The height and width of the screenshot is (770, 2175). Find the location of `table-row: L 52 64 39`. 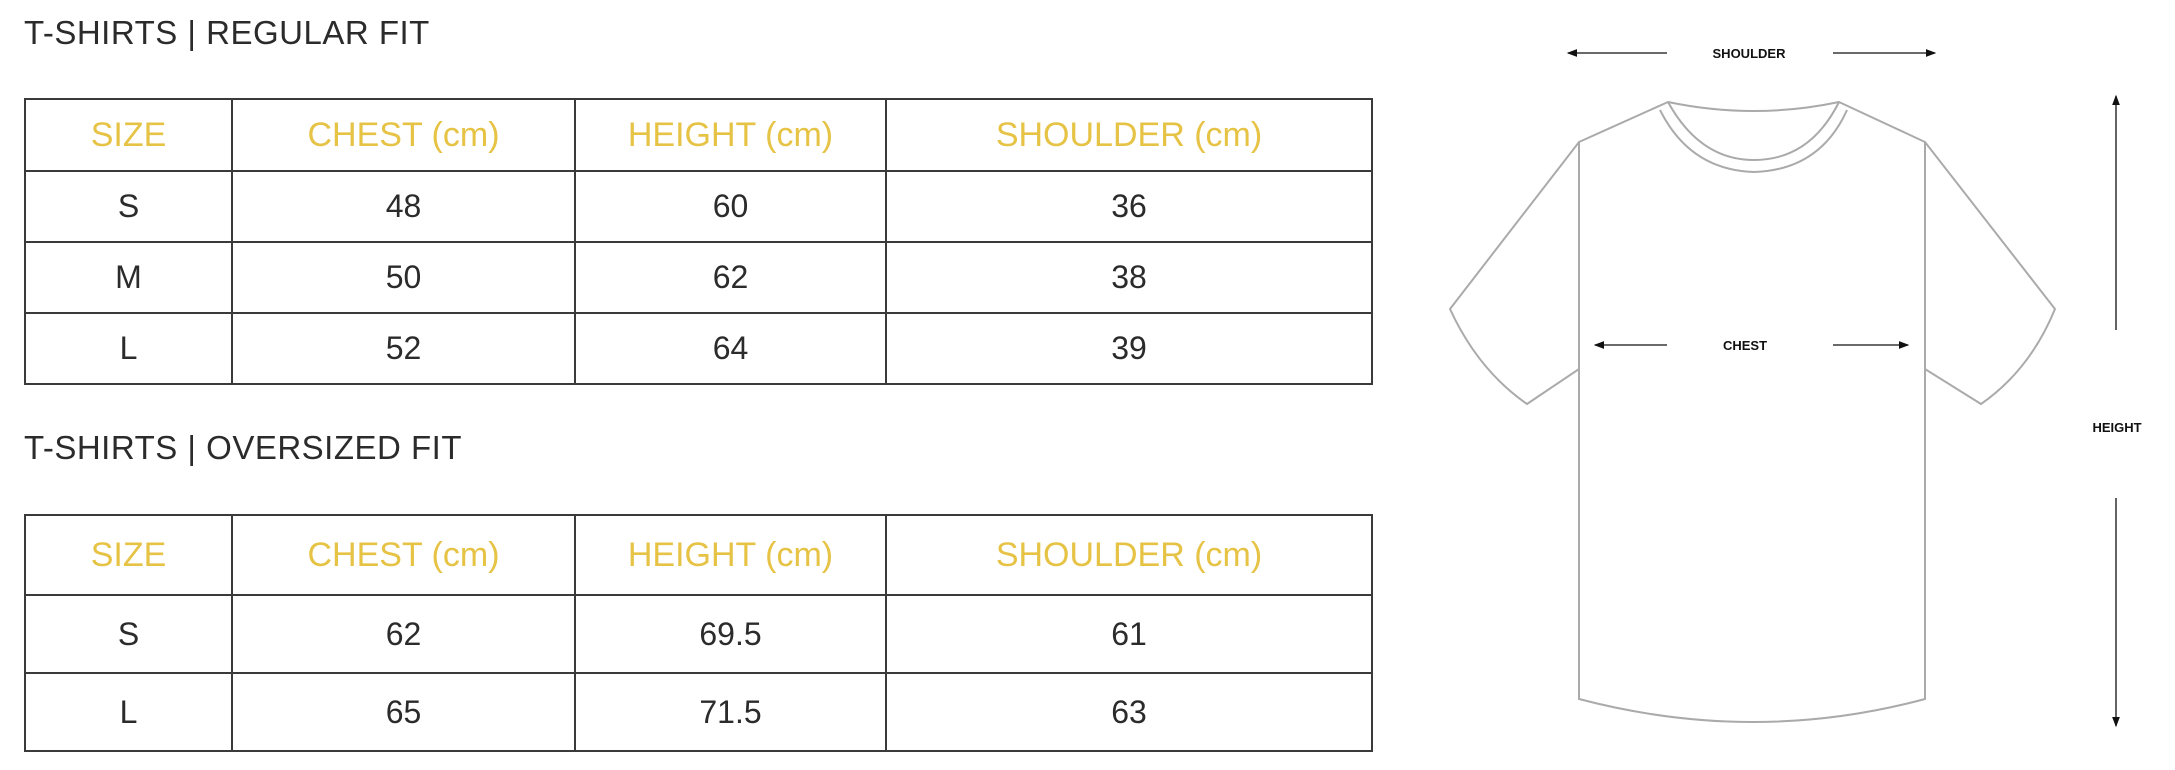

table-row: L 52 64 39 is located at coordinates (698, 348).